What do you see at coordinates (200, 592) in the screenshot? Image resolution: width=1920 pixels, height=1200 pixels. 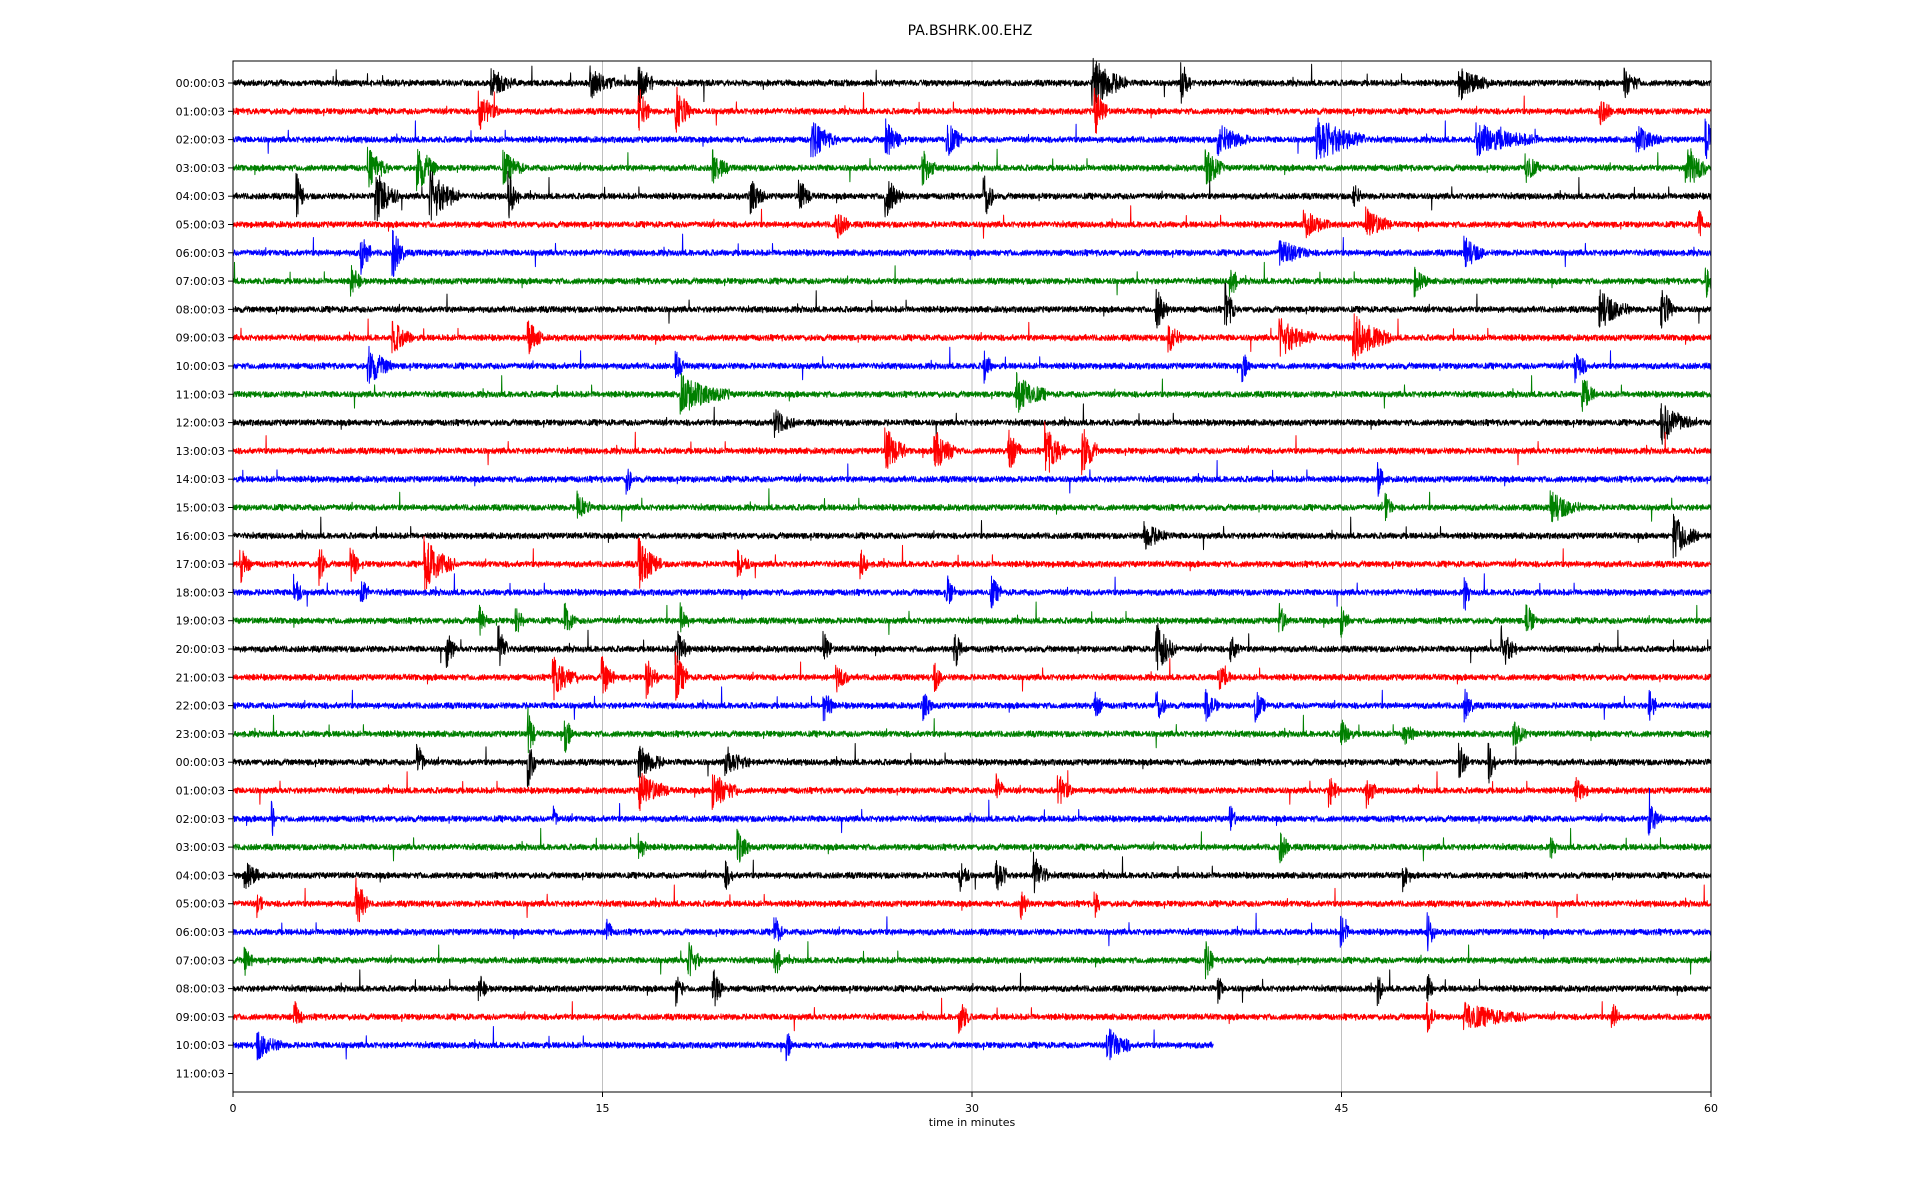 I see `row-time-label: 18:00:03` at bounding box center [200, 592].